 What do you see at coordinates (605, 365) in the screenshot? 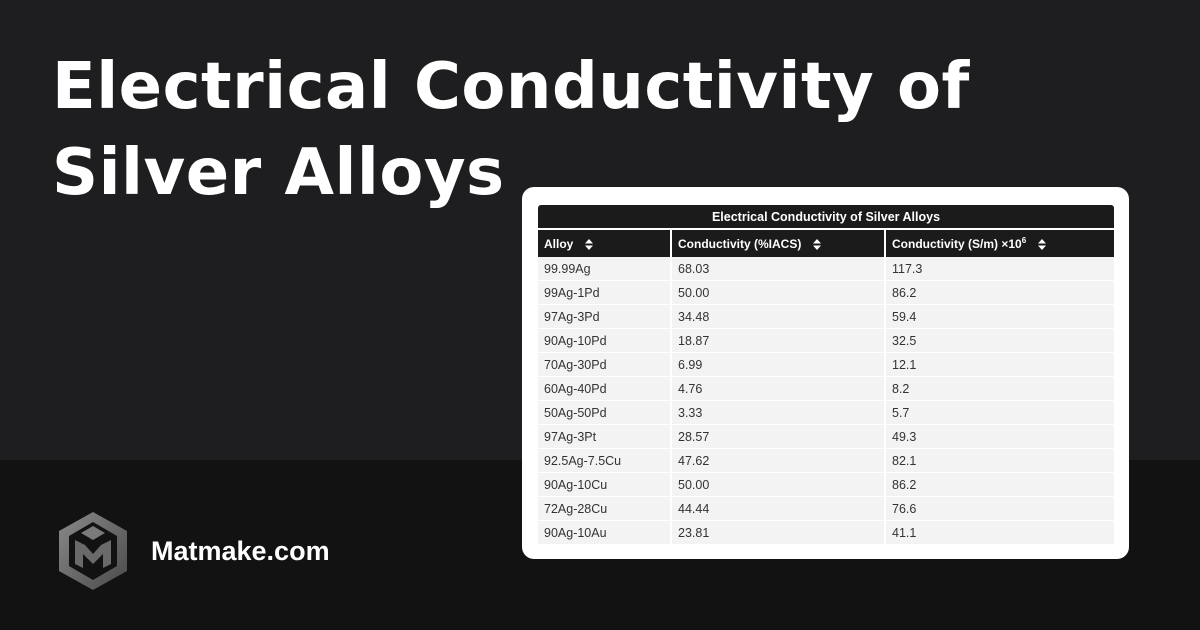
I see `cell-alloy: 70Ag-30Pd` at bounding box center [605, 365].